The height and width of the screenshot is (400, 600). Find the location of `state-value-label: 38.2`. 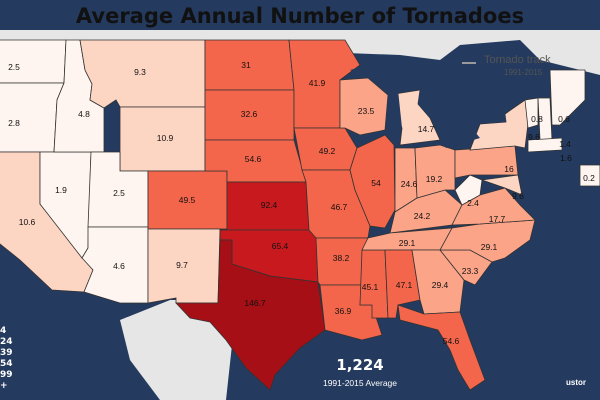

state-value-label: 38.2 is located at coordinates (341, 258).